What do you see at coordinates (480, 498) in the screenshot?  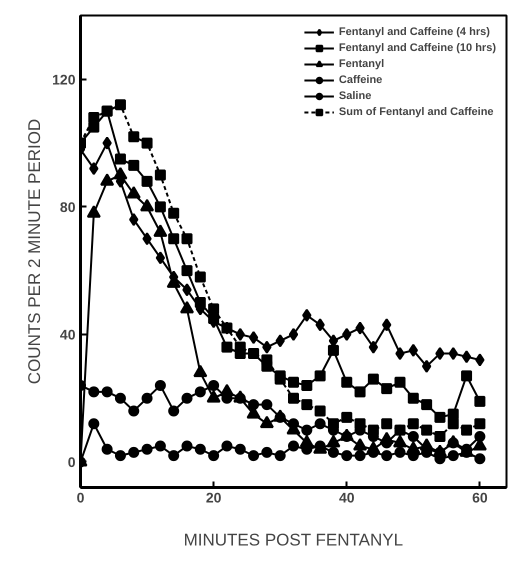 I see `x-tick-label: 60` at bounding box center [480, 498].